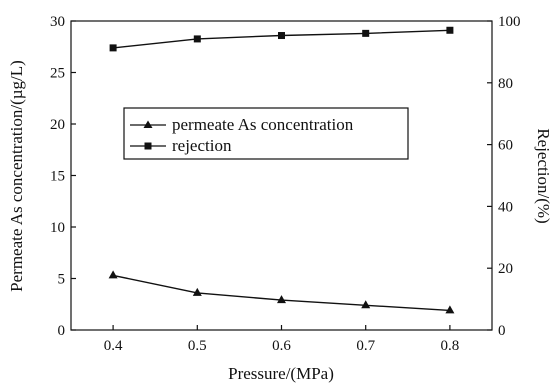  I want to click on x-axis-ticks: 0.4 0.5 0.6 0.7 0.8, so click(282, 339).